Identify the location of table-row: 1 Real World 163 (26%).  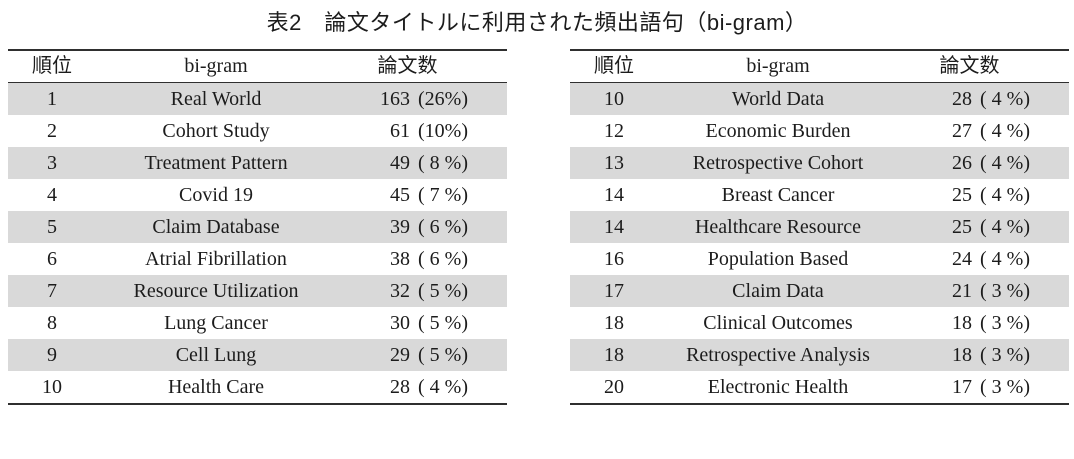
(257, 99).